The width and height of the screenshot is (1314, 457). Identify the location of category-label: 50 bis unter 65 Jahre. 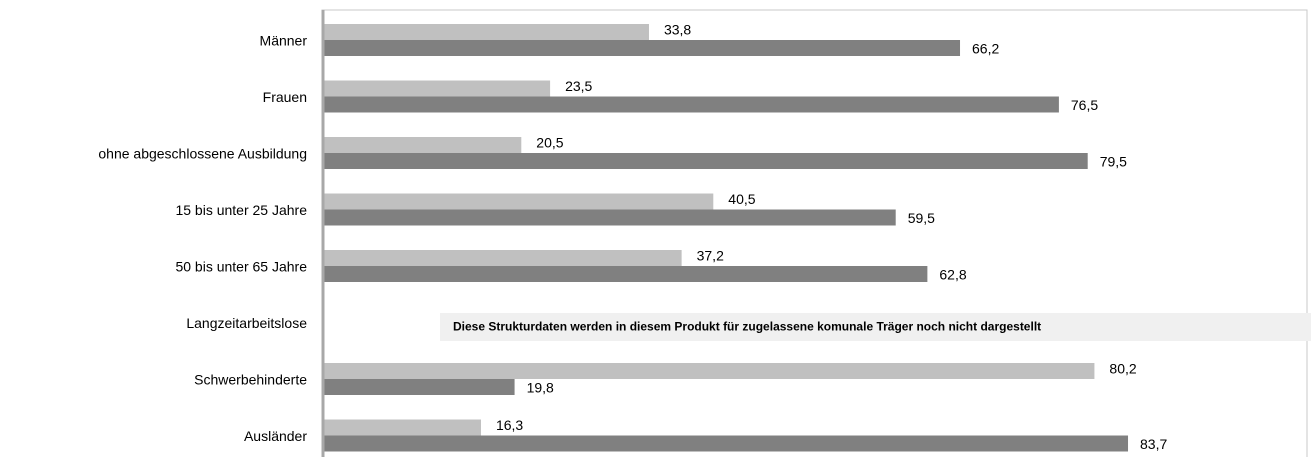
(241, 267).